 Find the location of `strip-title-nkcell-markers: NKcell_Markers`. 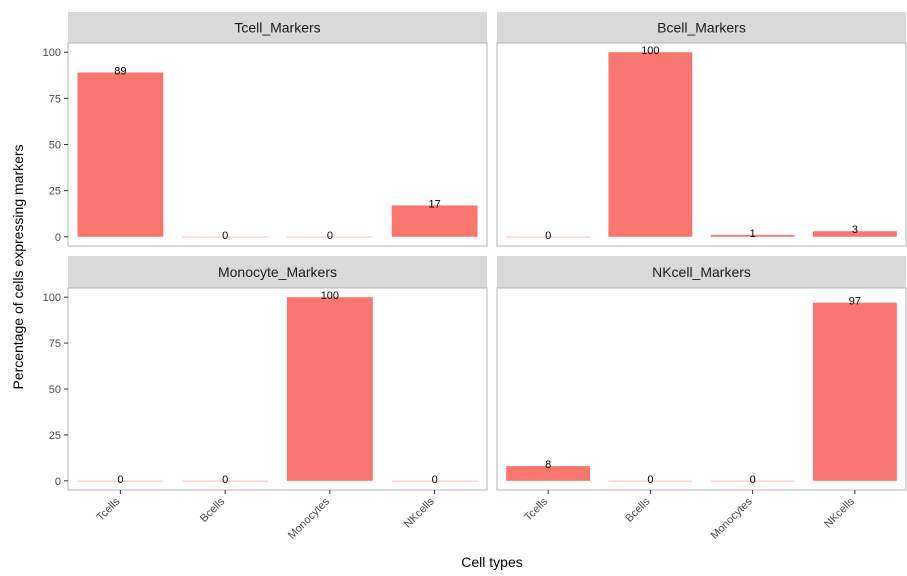

strip-title-nkcell-markers: NKcell_Markers is located at coordinates (701, 272).